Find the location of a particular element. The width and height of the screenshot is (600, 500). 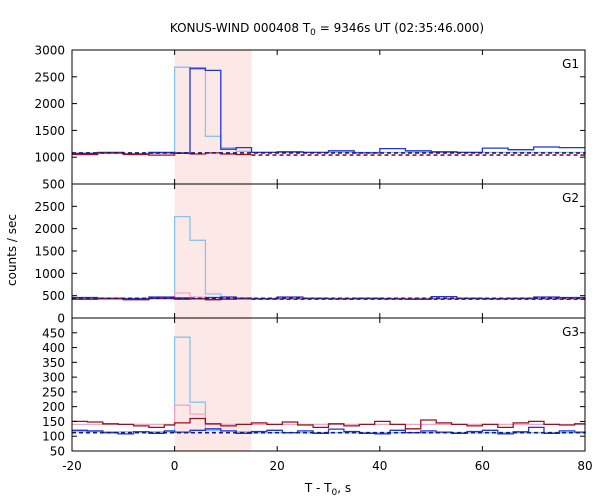

chart-title-rest: = 9346s UT (02:35:46.000) is located at coordinates (400, 28).